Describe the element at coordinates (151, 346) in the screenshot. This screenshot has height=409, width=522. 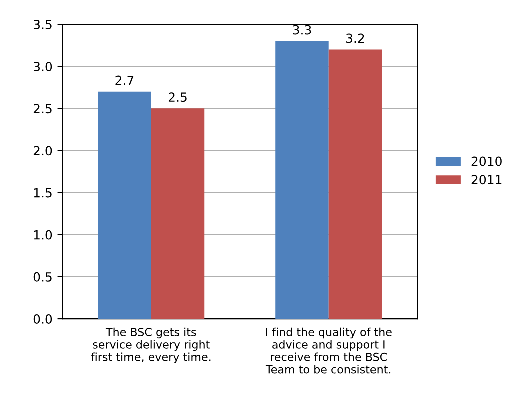
I see `x-tick-label: The BSC gets its service delivery right first time, every time.` at that location.